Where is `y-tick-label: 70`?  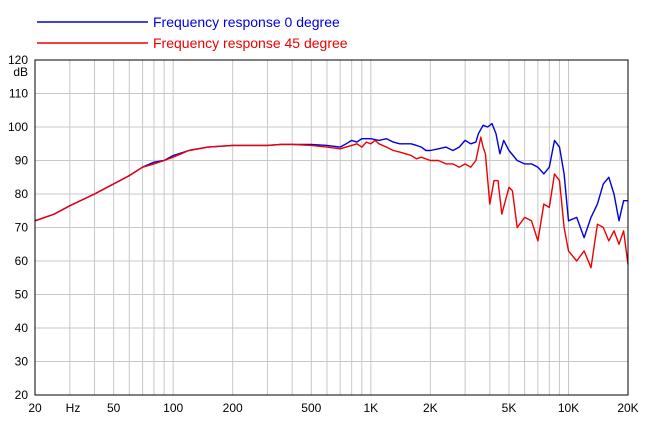
y-tick-label: 70 is located at coordinates (22, 228).